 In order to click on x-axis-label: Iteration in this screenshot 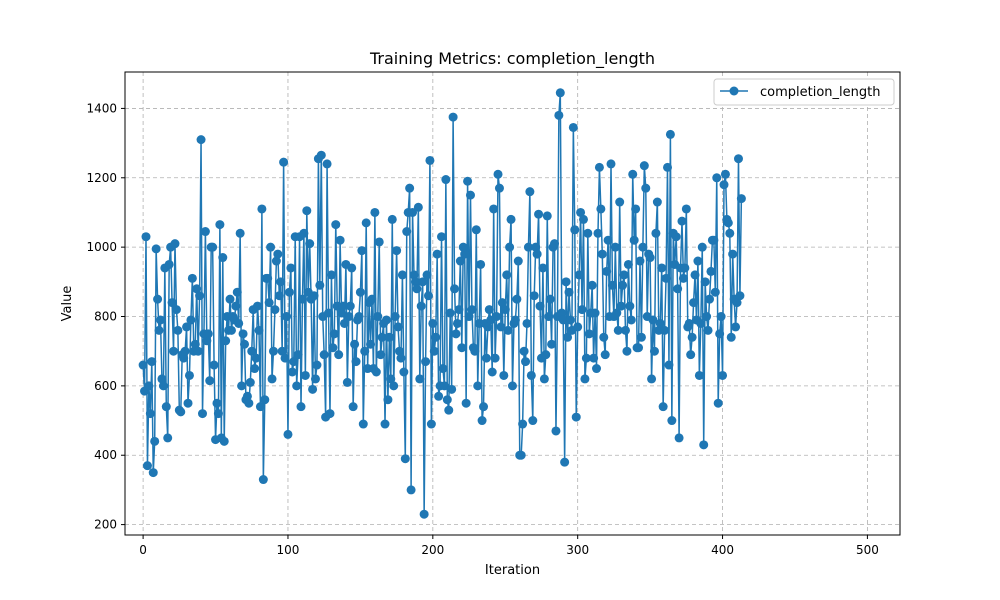, I will do `click(512, 570)`.